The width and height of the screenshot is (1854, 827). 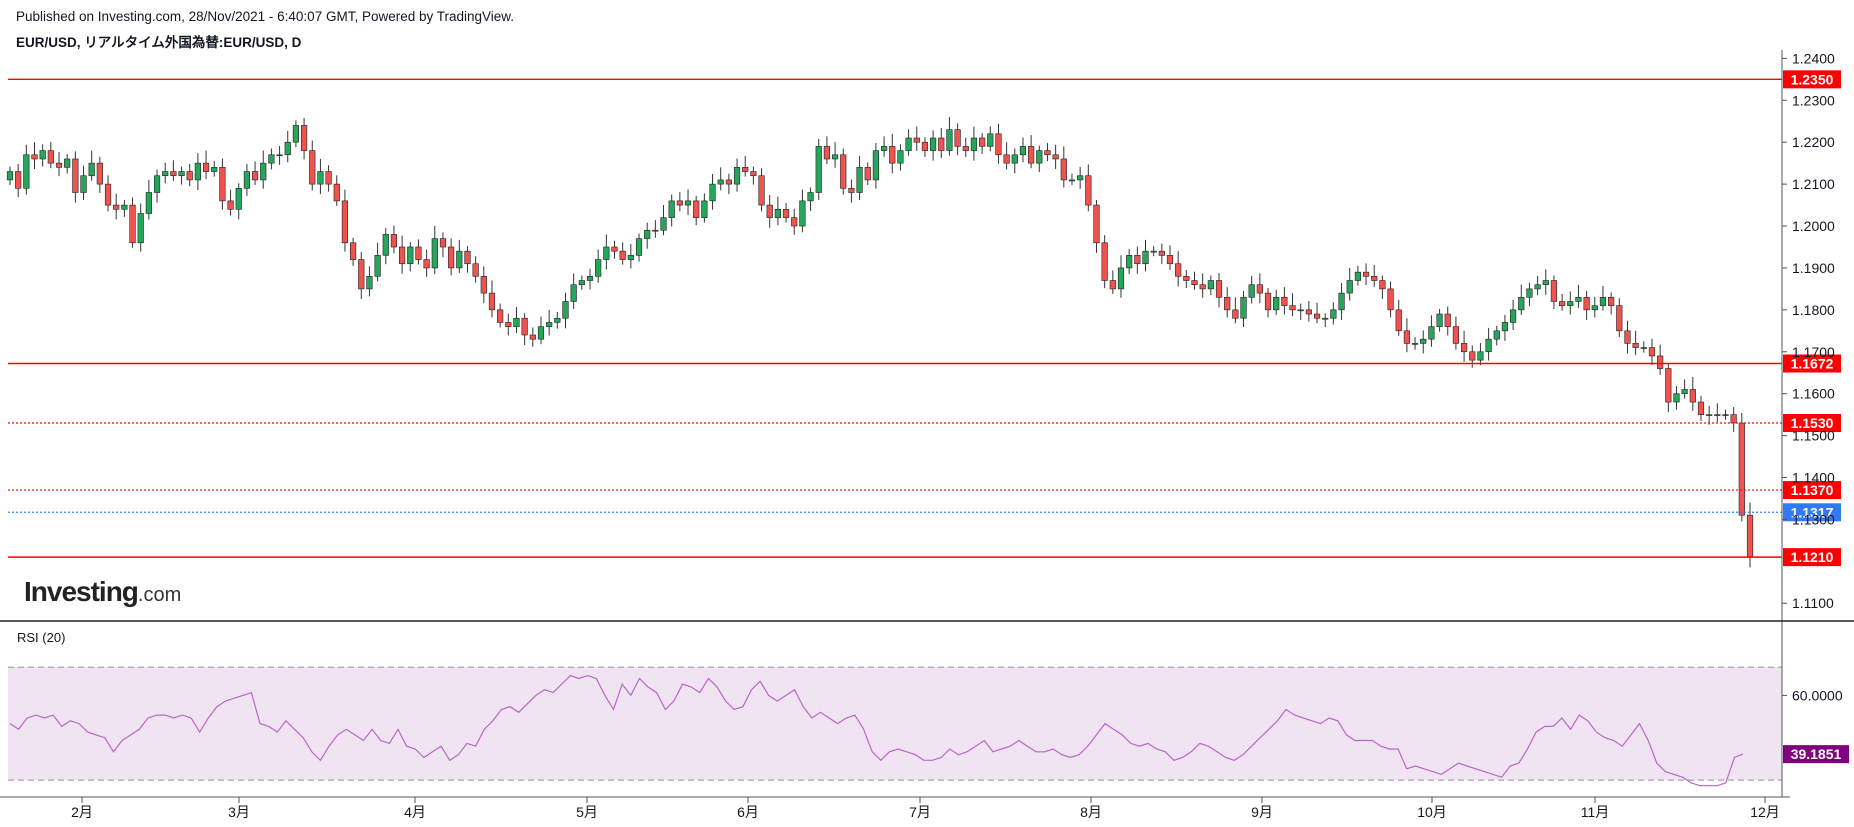 I want to click on level-label: 1.1672, so click(x=1812, y=364).